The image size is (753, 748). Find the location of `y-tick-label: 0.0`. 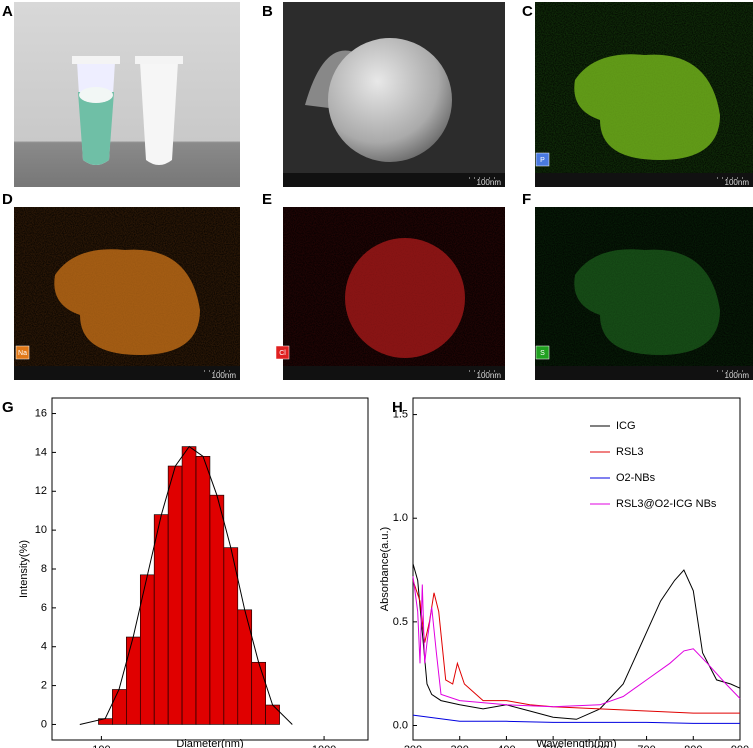

y-tick-label: 0.0 is located at coordinates (400, 725).